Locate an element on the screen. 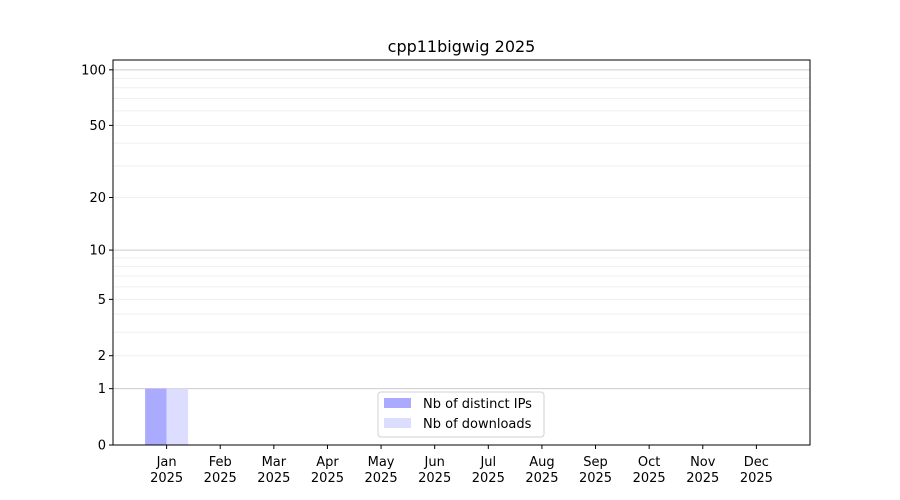 This screenshot has height=500, width=900. y-tick-label: 50 is located at coordinates (97, 126).